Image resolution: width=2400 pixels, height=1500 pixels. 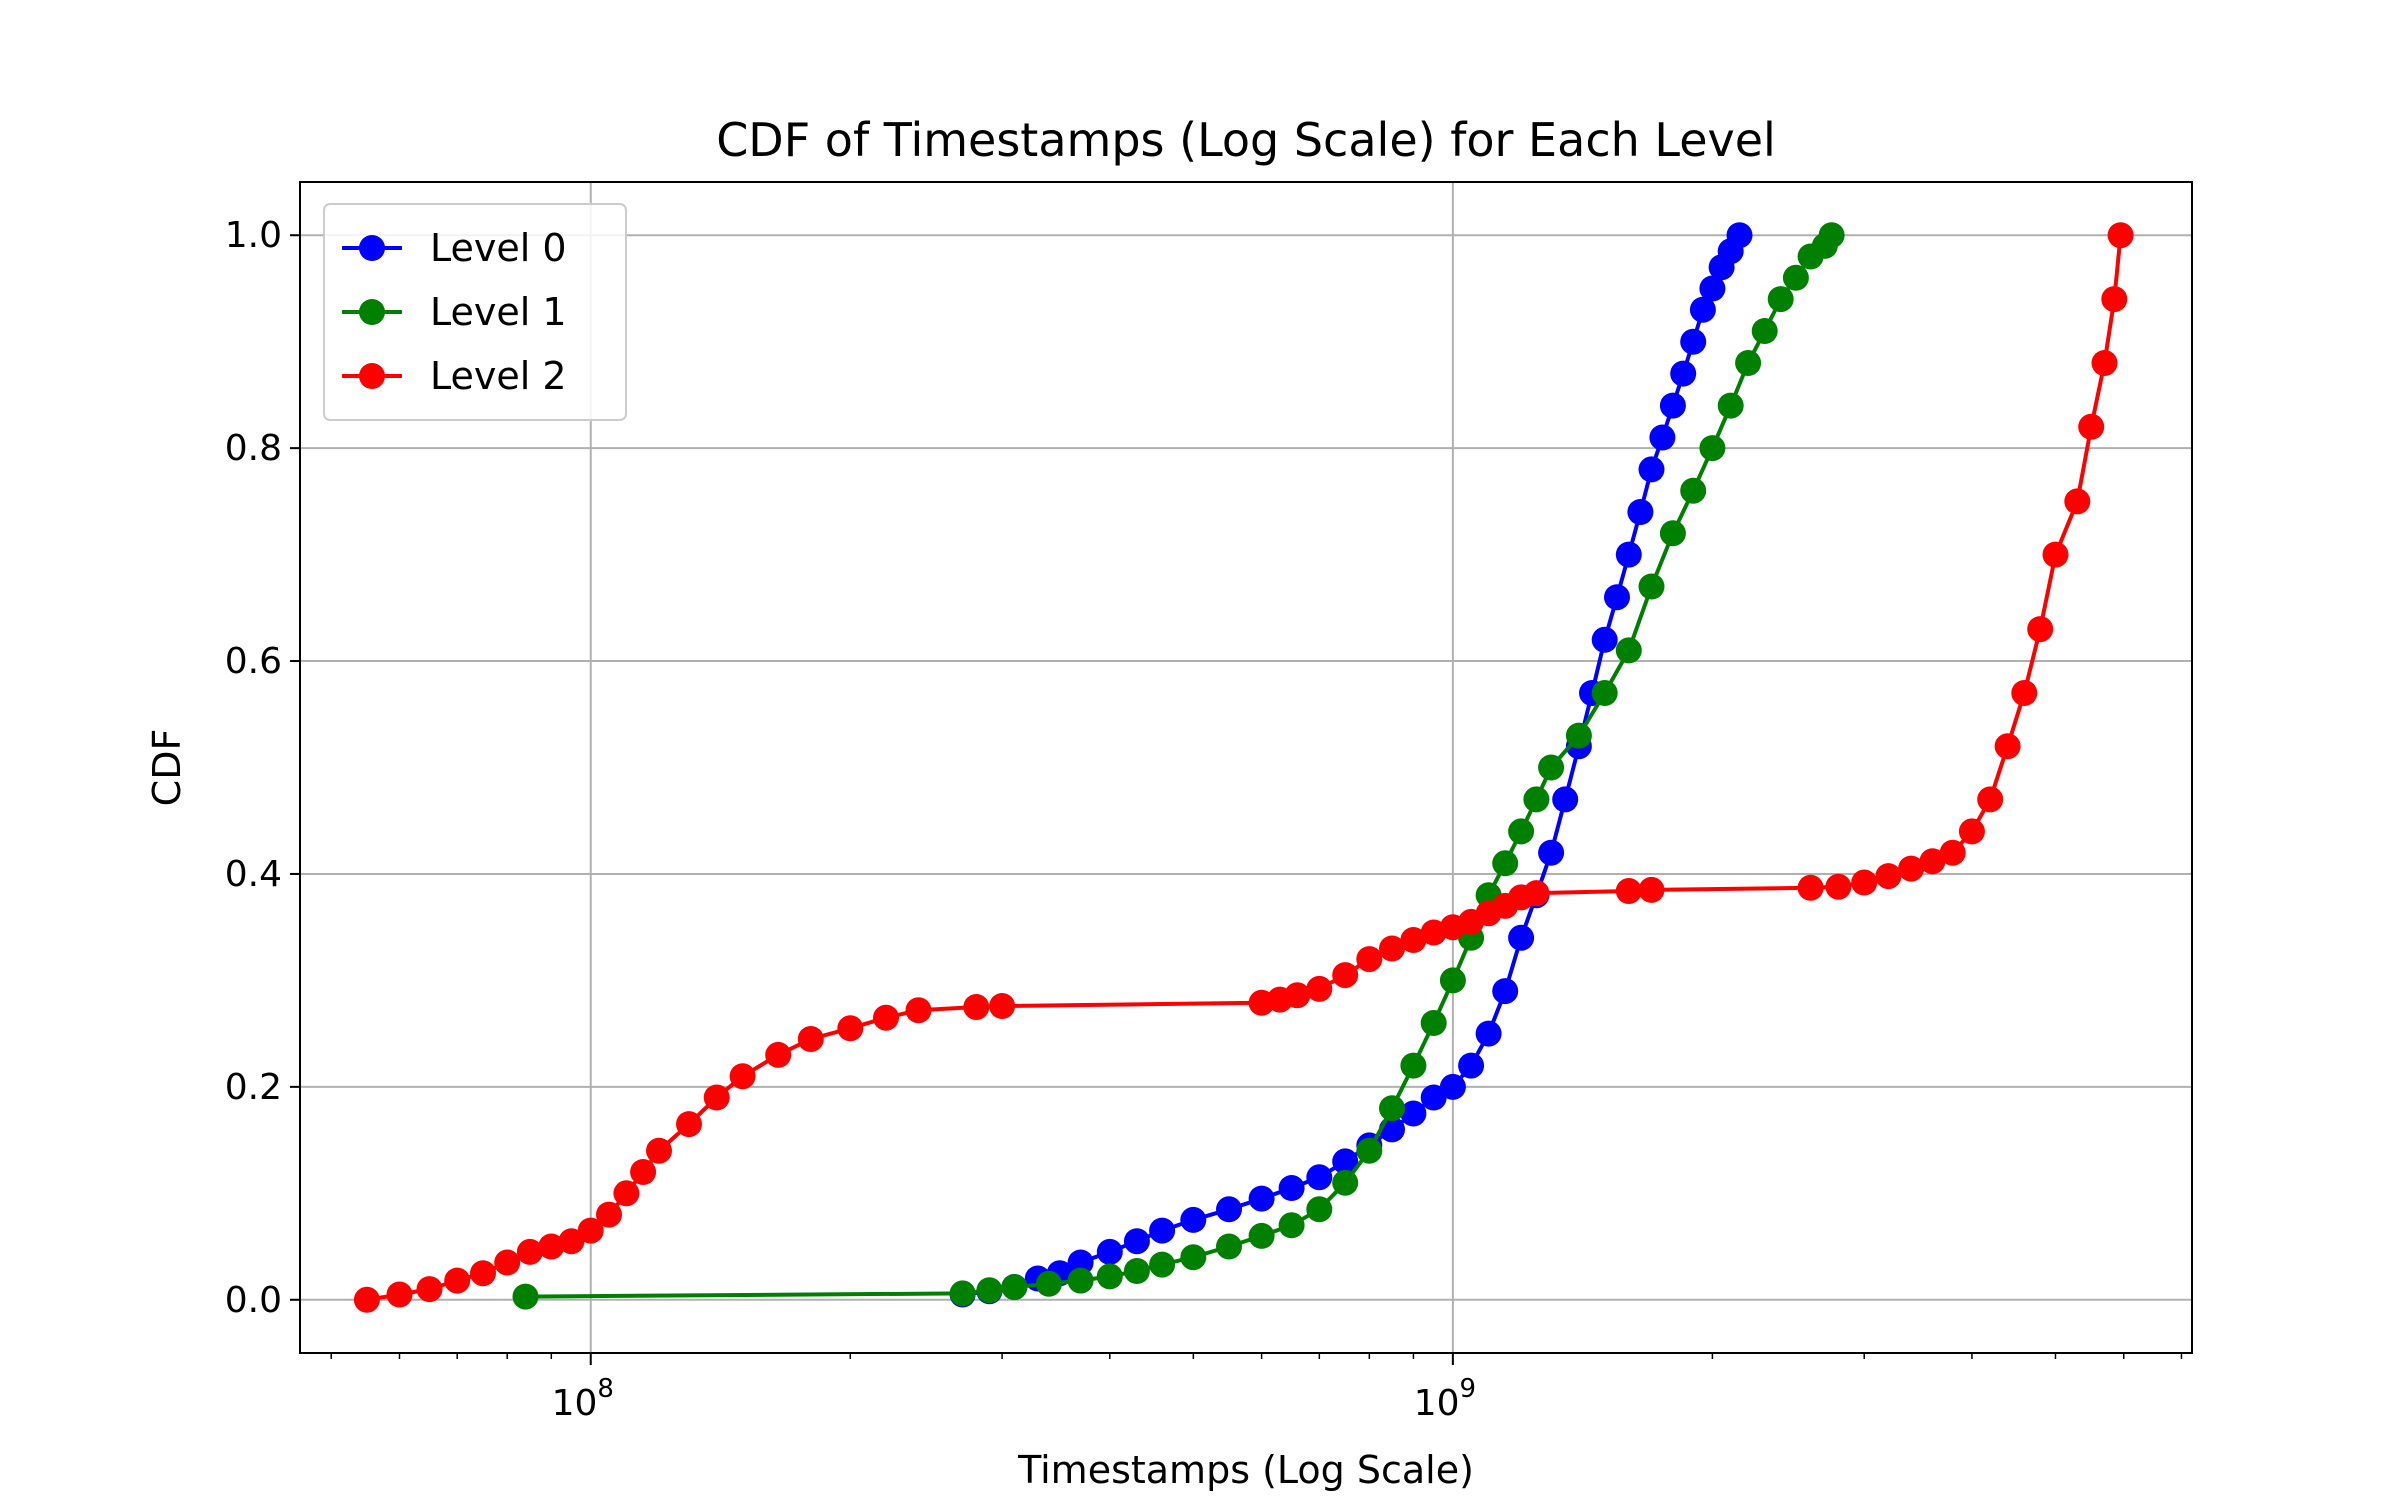 I want to click on legend-item: Level 1, so click(x=454, y=312).